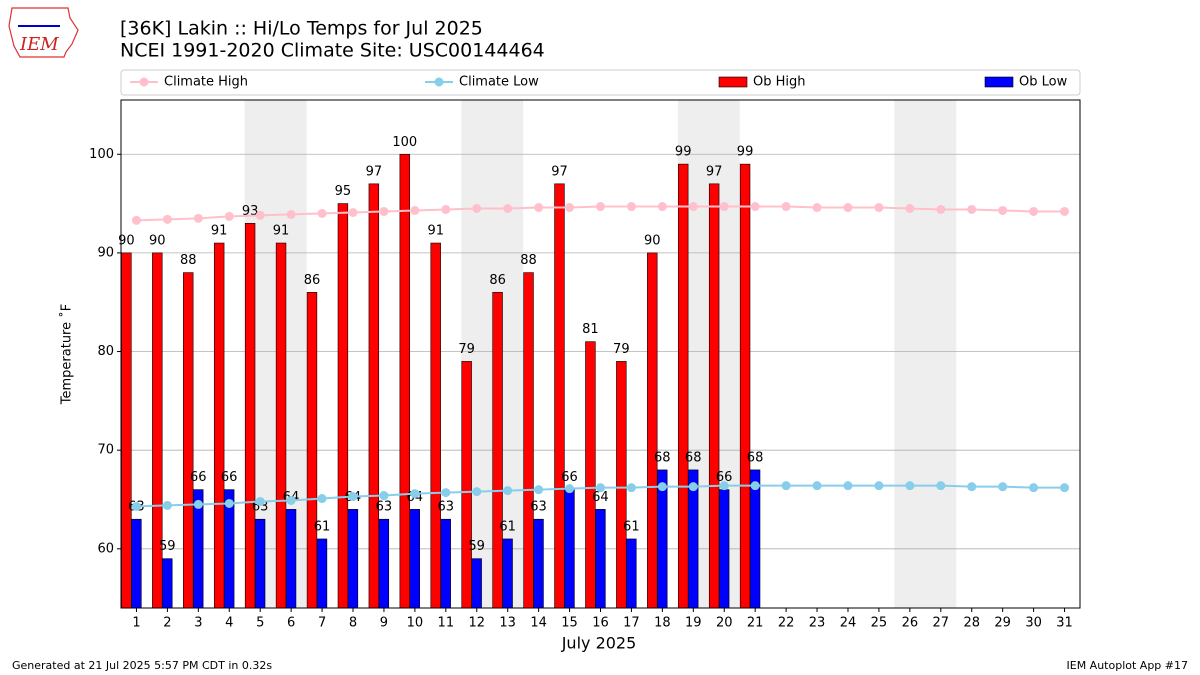 The height and width of the screenshot is (675, 1200). Describe the element at coordinates (693, 623) in the screenshot. I see `x-tick-label: 19` at that location.